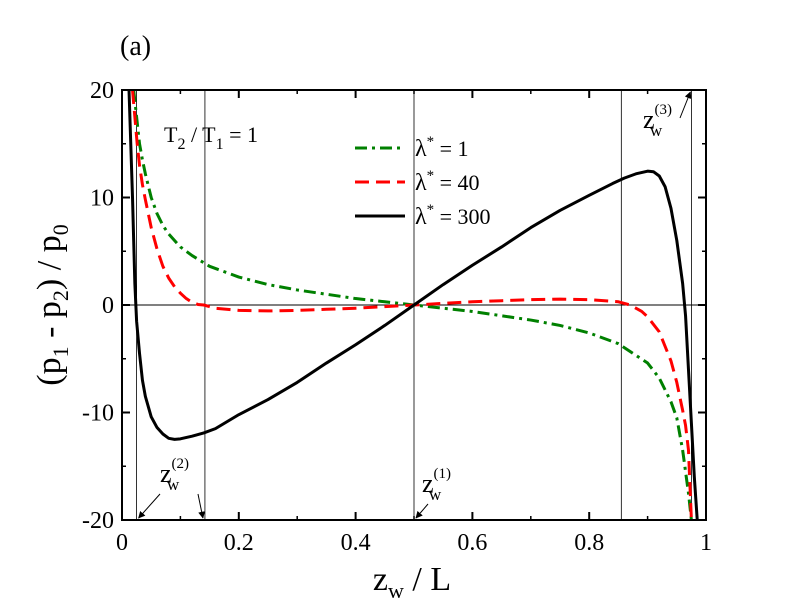  What do you see at coordinates (122, 543) in the screenshot?
I see `x-tick-label-0: 0` at bounding box center [122, 543].